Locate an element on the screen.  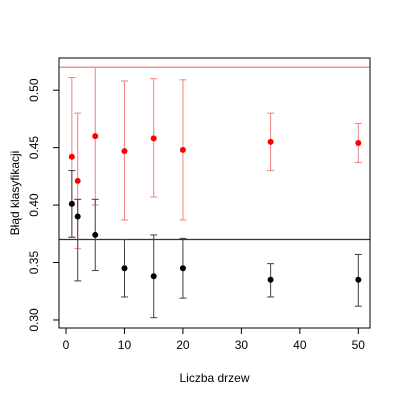
x-tick-label-4: 40 is located at coordinates (300, 345).